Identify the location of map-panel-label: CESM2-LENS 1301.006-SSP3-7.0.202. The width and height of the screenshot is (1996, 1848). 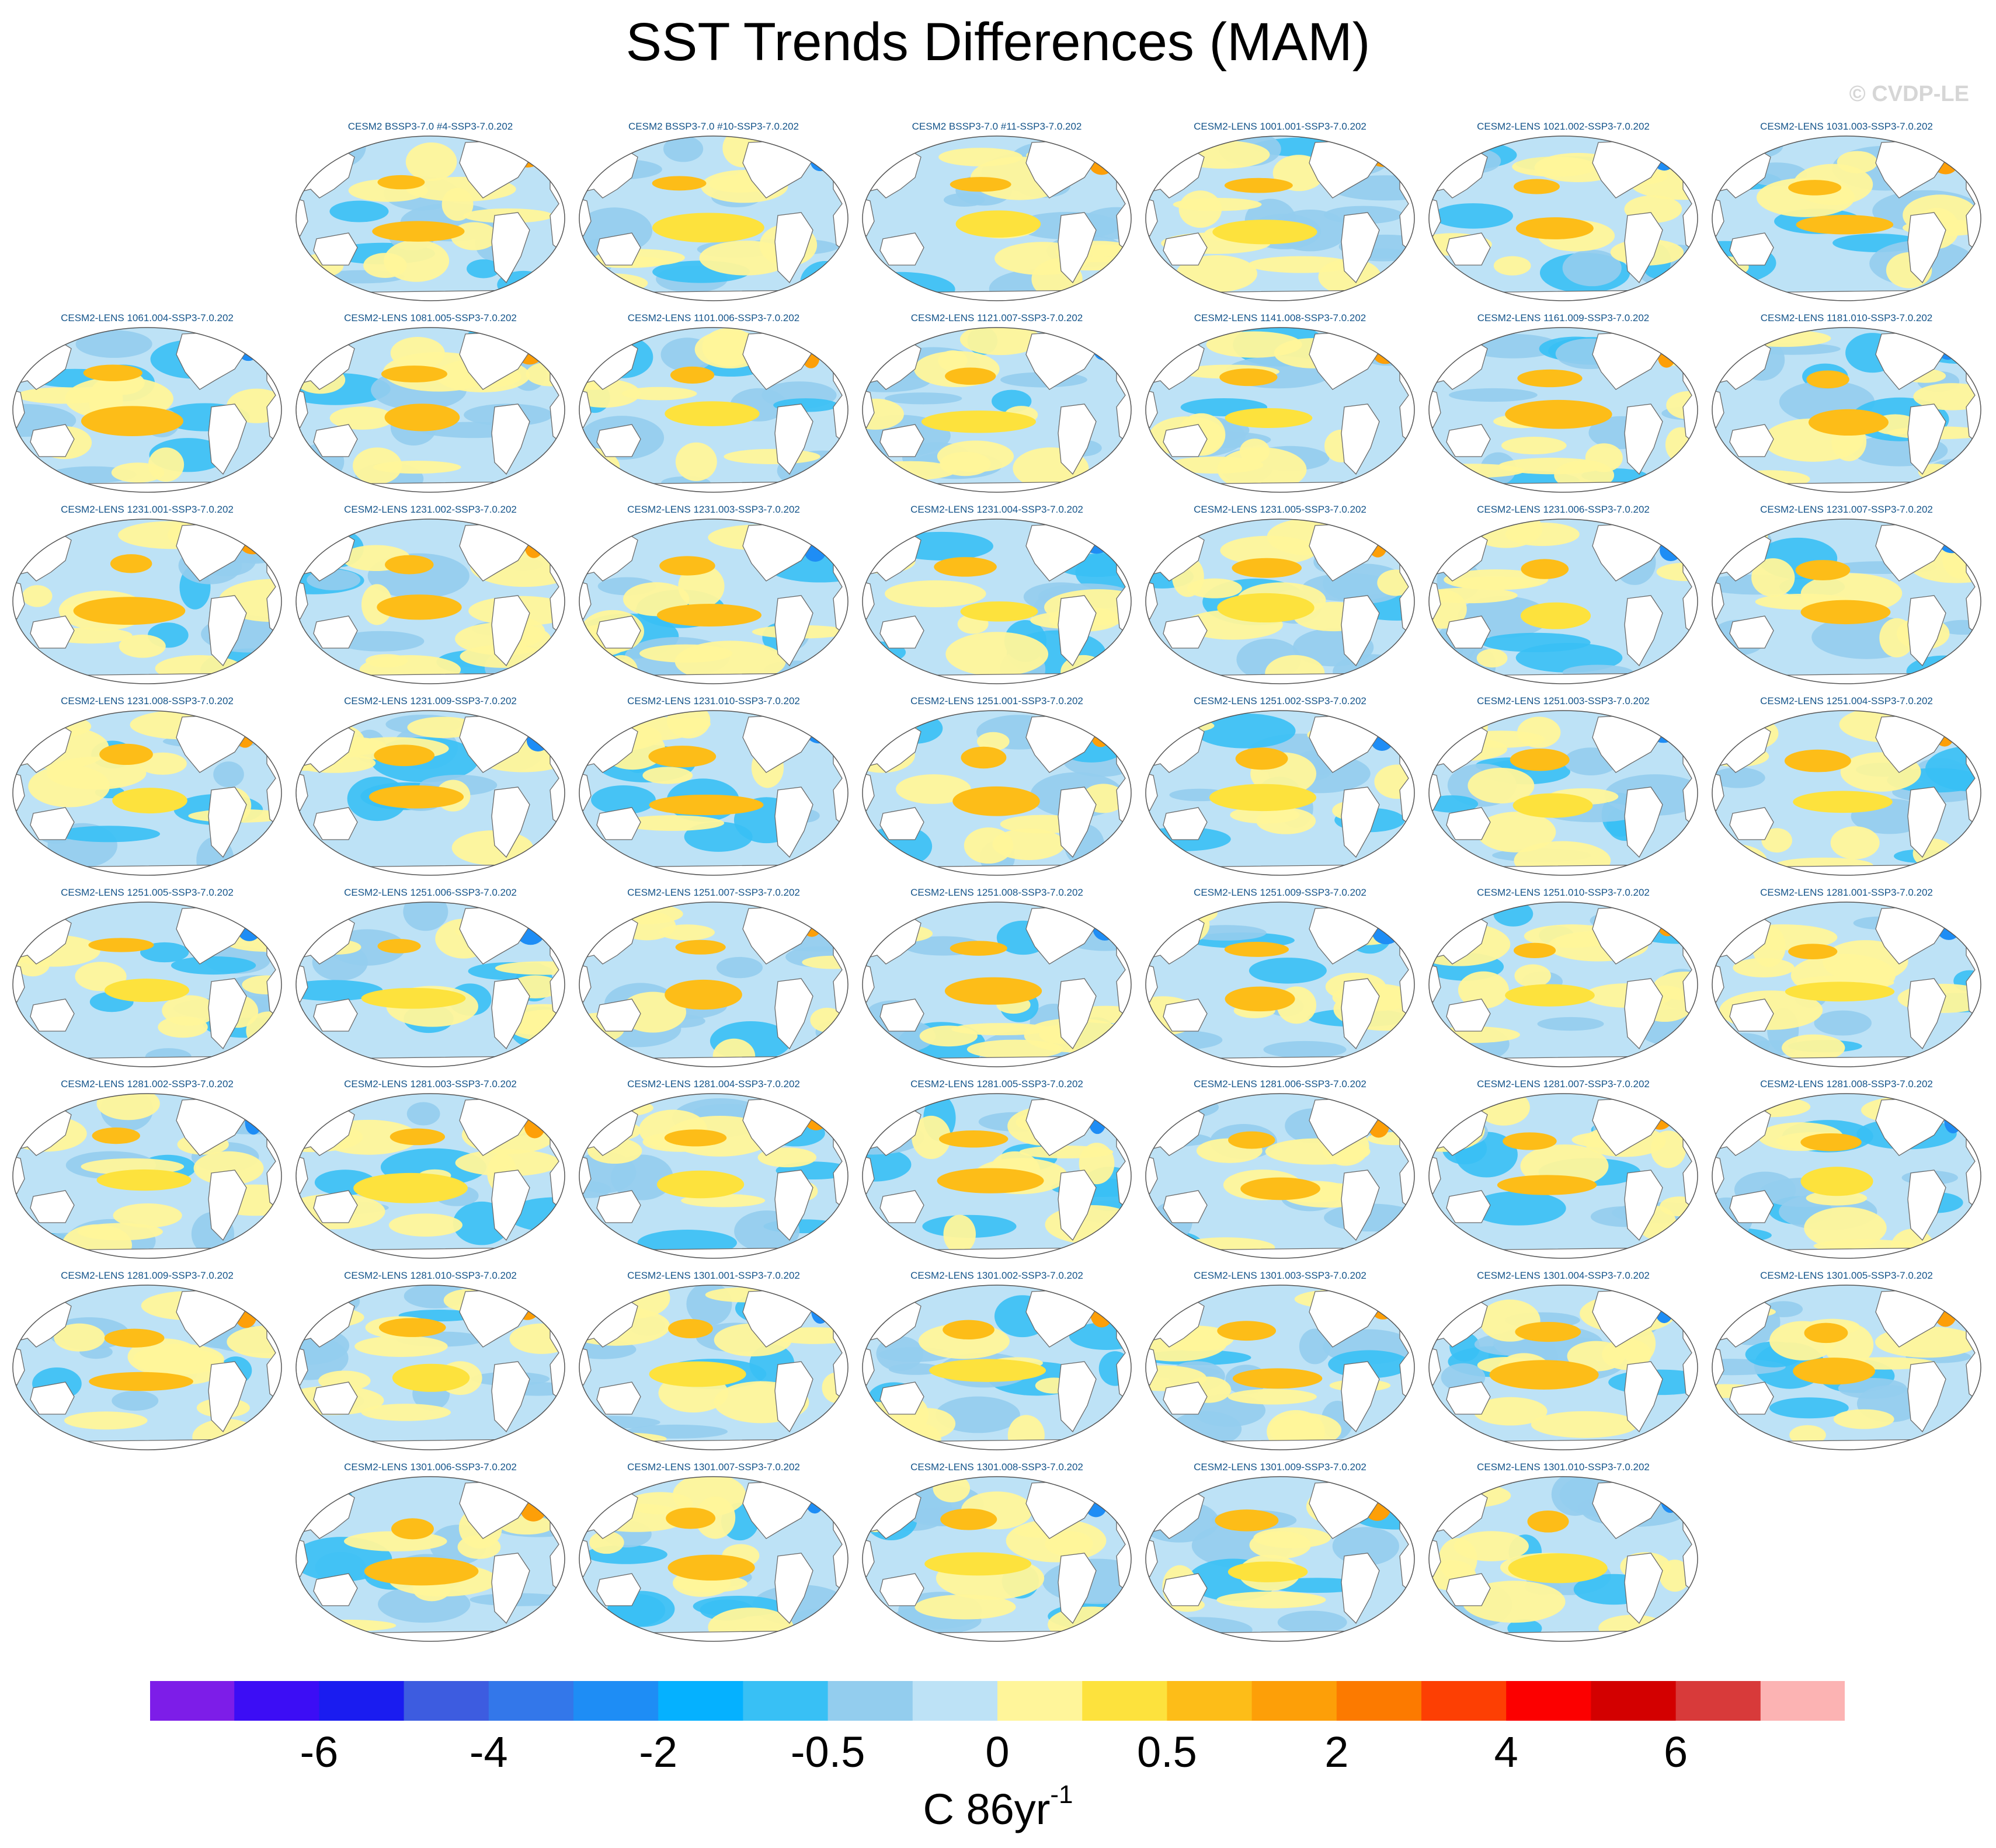
(430, 1467).